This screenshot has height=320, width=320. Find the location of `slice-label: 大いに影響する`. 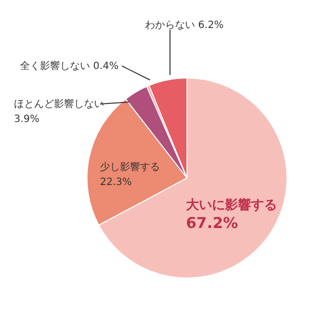

slice-label: 大いに影響する is located at coordinates (231, 205).